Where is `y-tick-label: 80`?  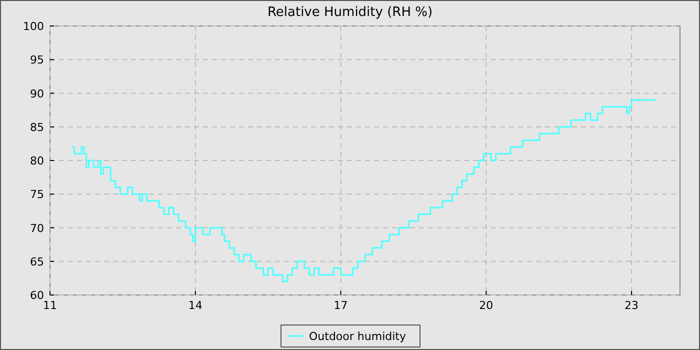
y-tick-label: 80 is located at coordinates (37, 161).